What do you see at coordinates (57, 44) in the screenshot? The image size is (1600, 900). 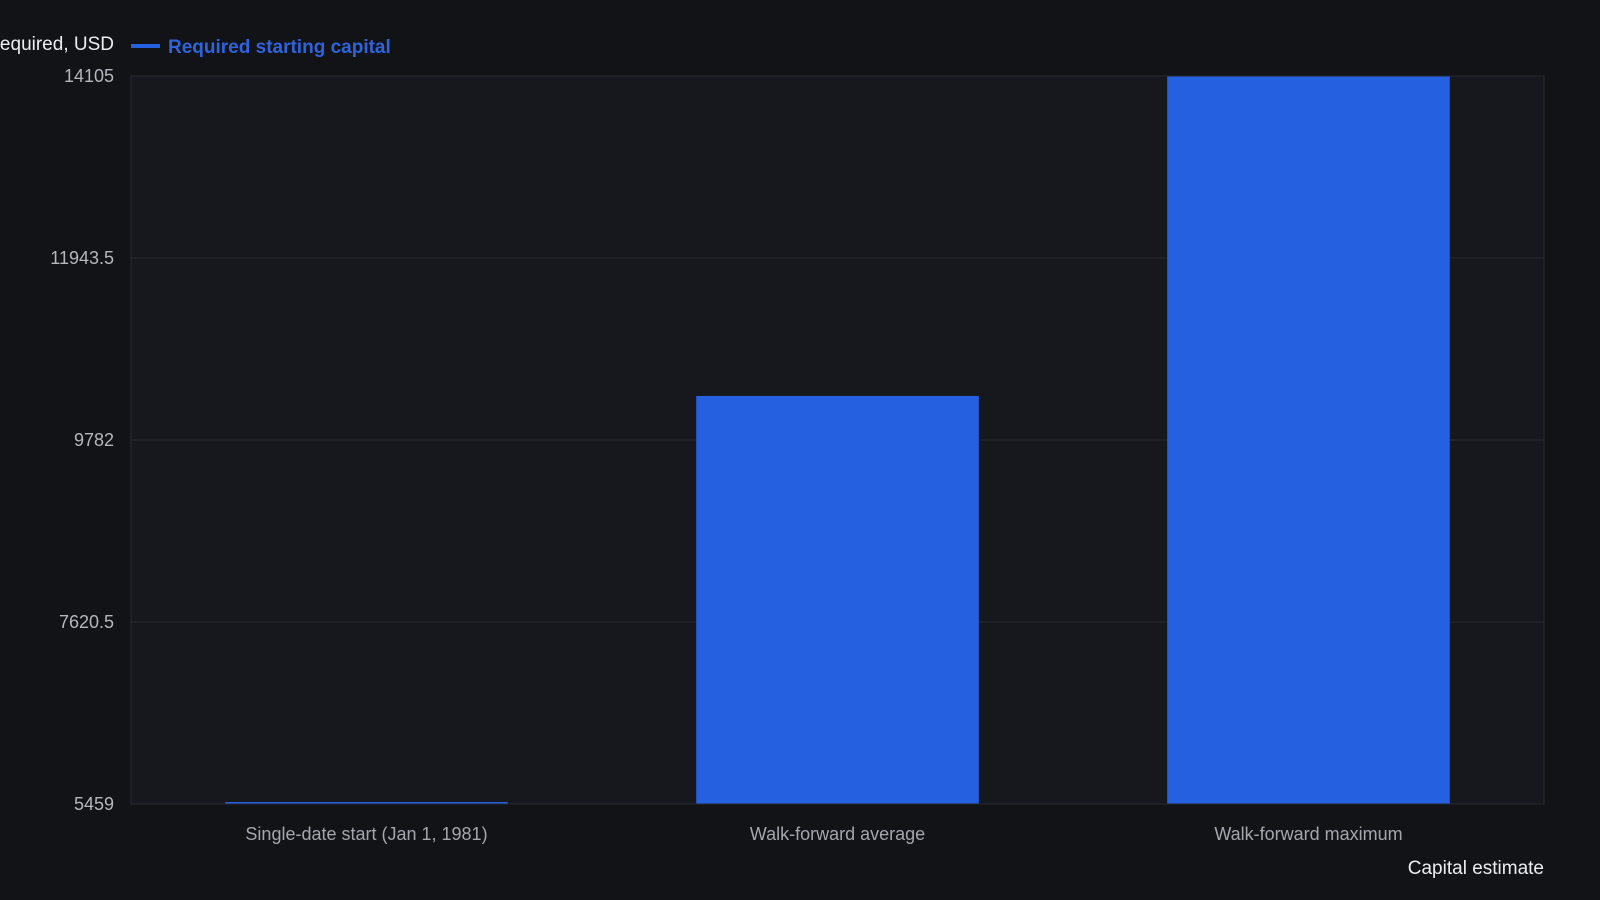 I see `y-axis-title: Capital required, USD` at bounding box center [57, 44].